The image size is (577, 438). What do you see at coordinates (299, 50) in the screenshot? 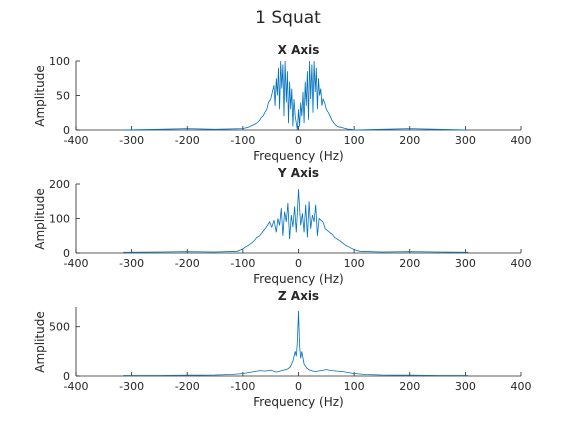
I see `subplot-title: X Axis` at bounding box center [299, 50].